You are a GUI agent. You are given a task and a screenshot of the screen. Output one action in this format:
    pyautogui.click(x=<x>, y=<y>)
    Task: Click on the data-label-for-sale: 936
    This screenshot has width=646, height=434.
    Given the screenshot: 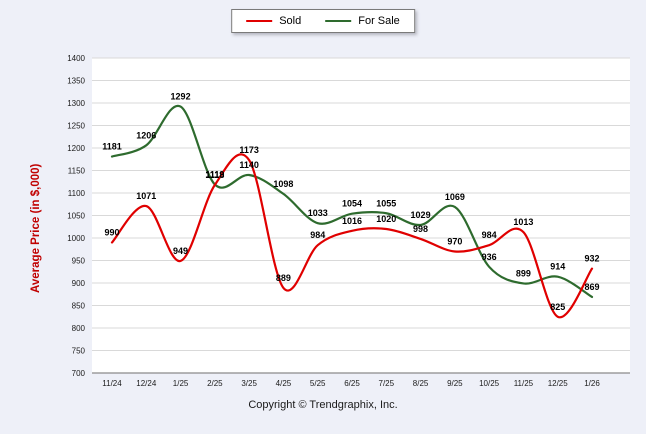 What is the action you would take?
    pyautogui.click(x=489, y=257)
    